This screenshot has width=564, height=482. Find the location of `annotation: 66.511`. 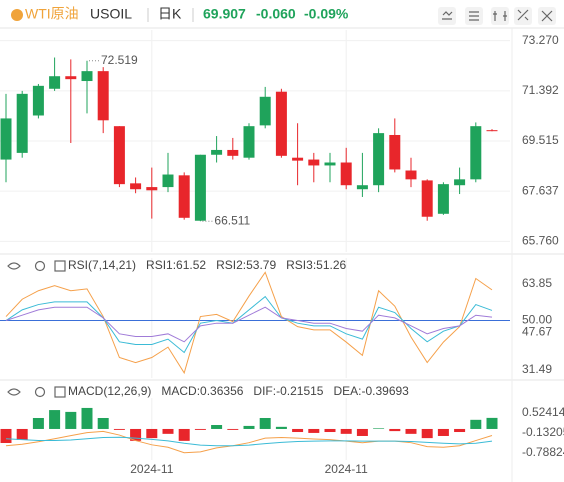

annotation: 66.511 is located at coordinates (232, 220).